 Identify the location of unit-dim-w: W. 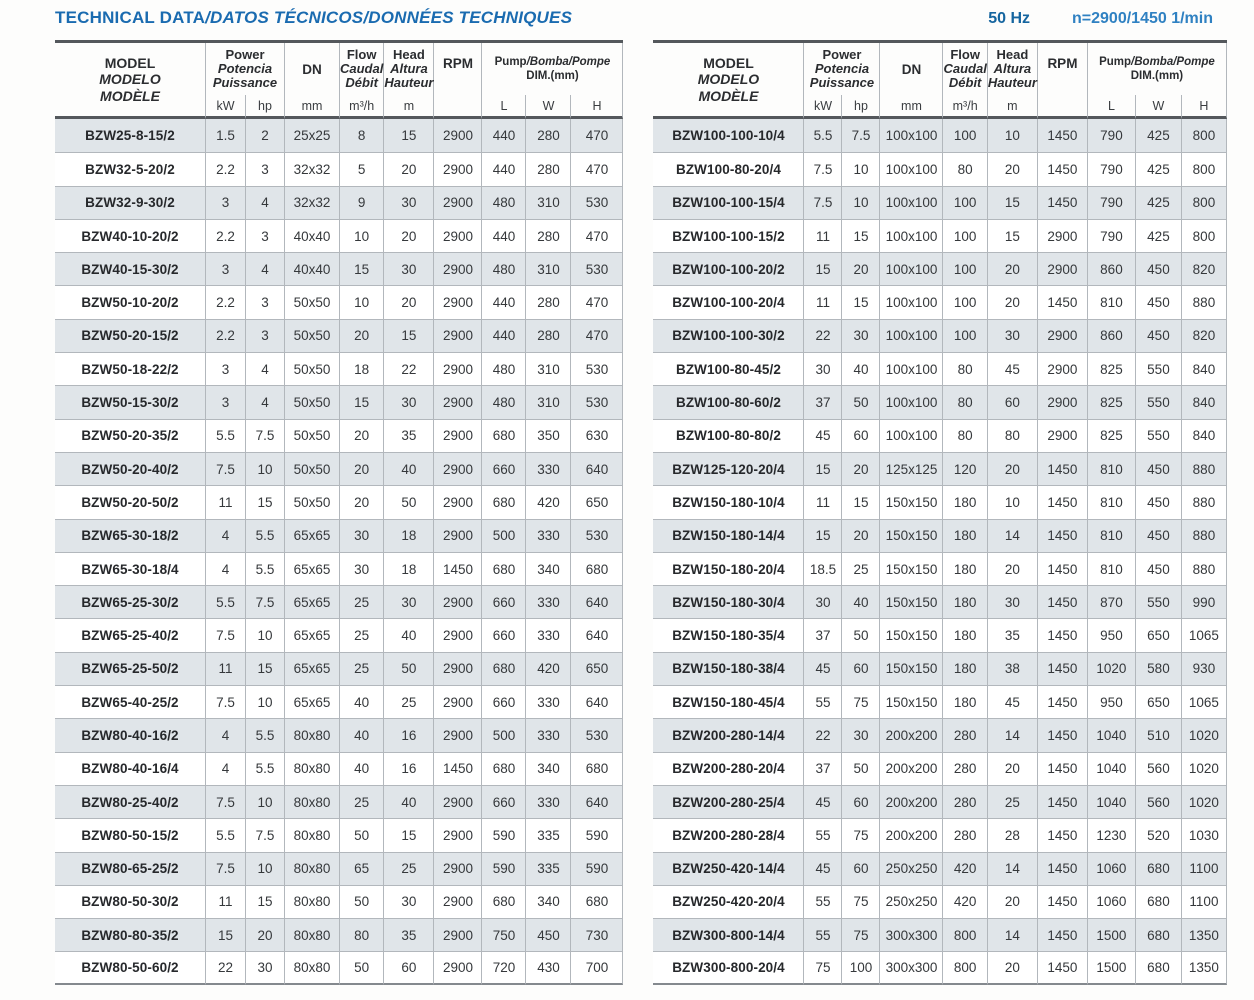
(1157, 107).